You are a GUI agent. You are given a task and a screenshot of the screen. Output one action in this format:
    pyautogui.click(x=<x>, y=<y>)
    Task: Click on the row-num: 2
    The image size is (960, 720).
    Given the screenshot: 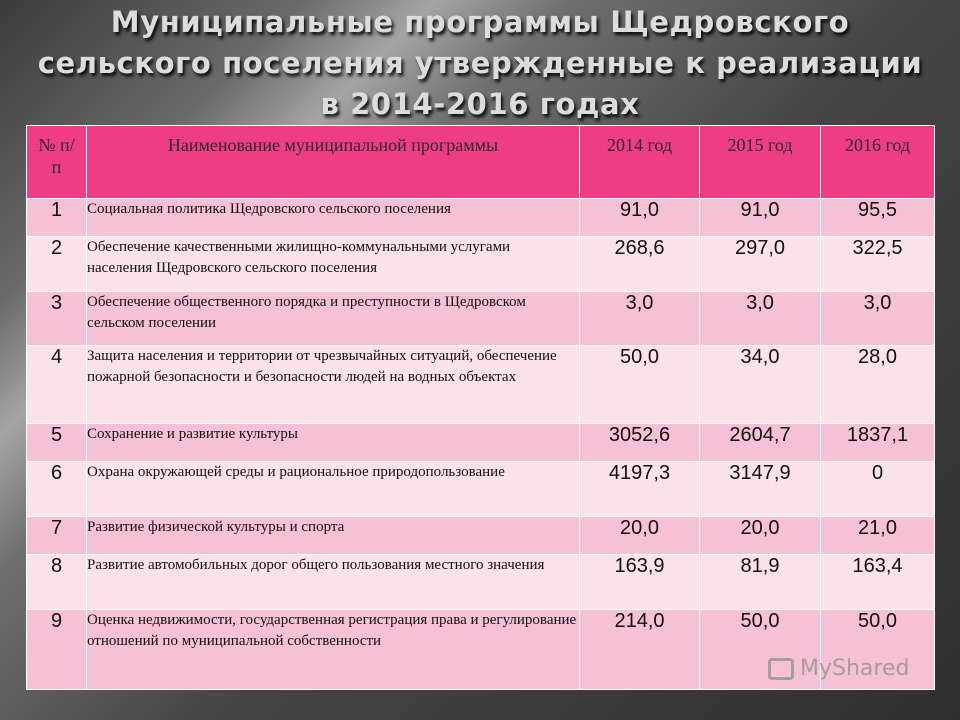 What is the action you would take?
    pyautogui.click(x=56, y=264)
    